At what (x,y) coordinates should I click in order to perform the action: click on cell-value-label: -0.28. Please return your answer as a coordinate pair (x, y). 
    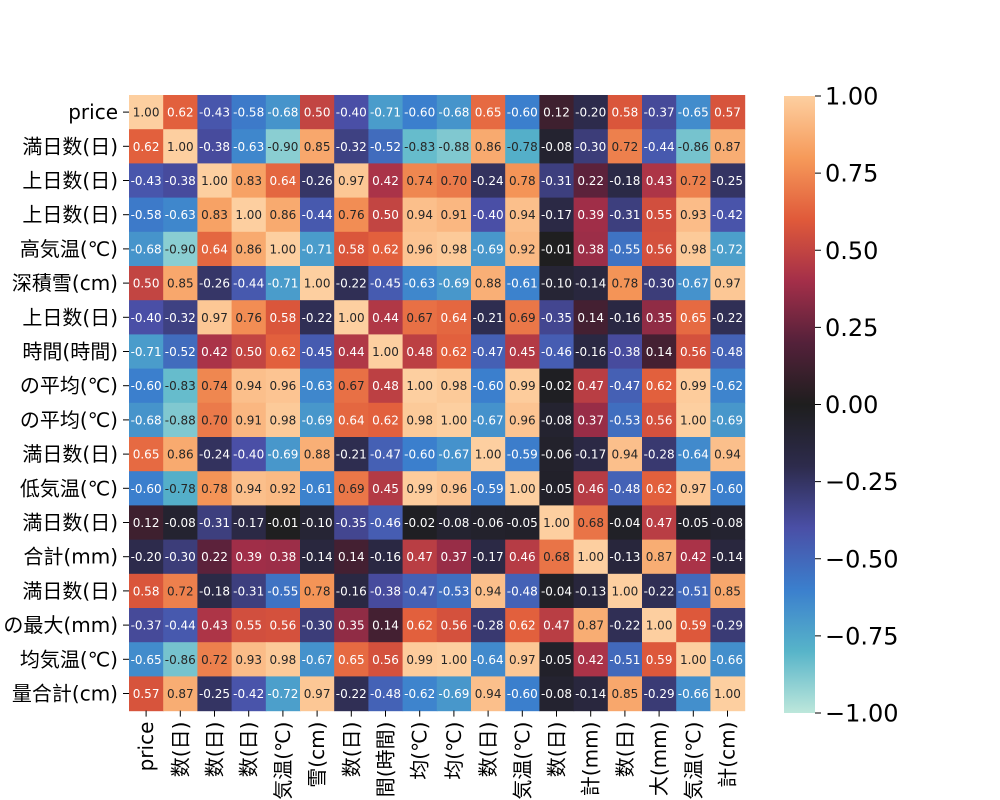
    Looking at the image, I should click on (488, 626).